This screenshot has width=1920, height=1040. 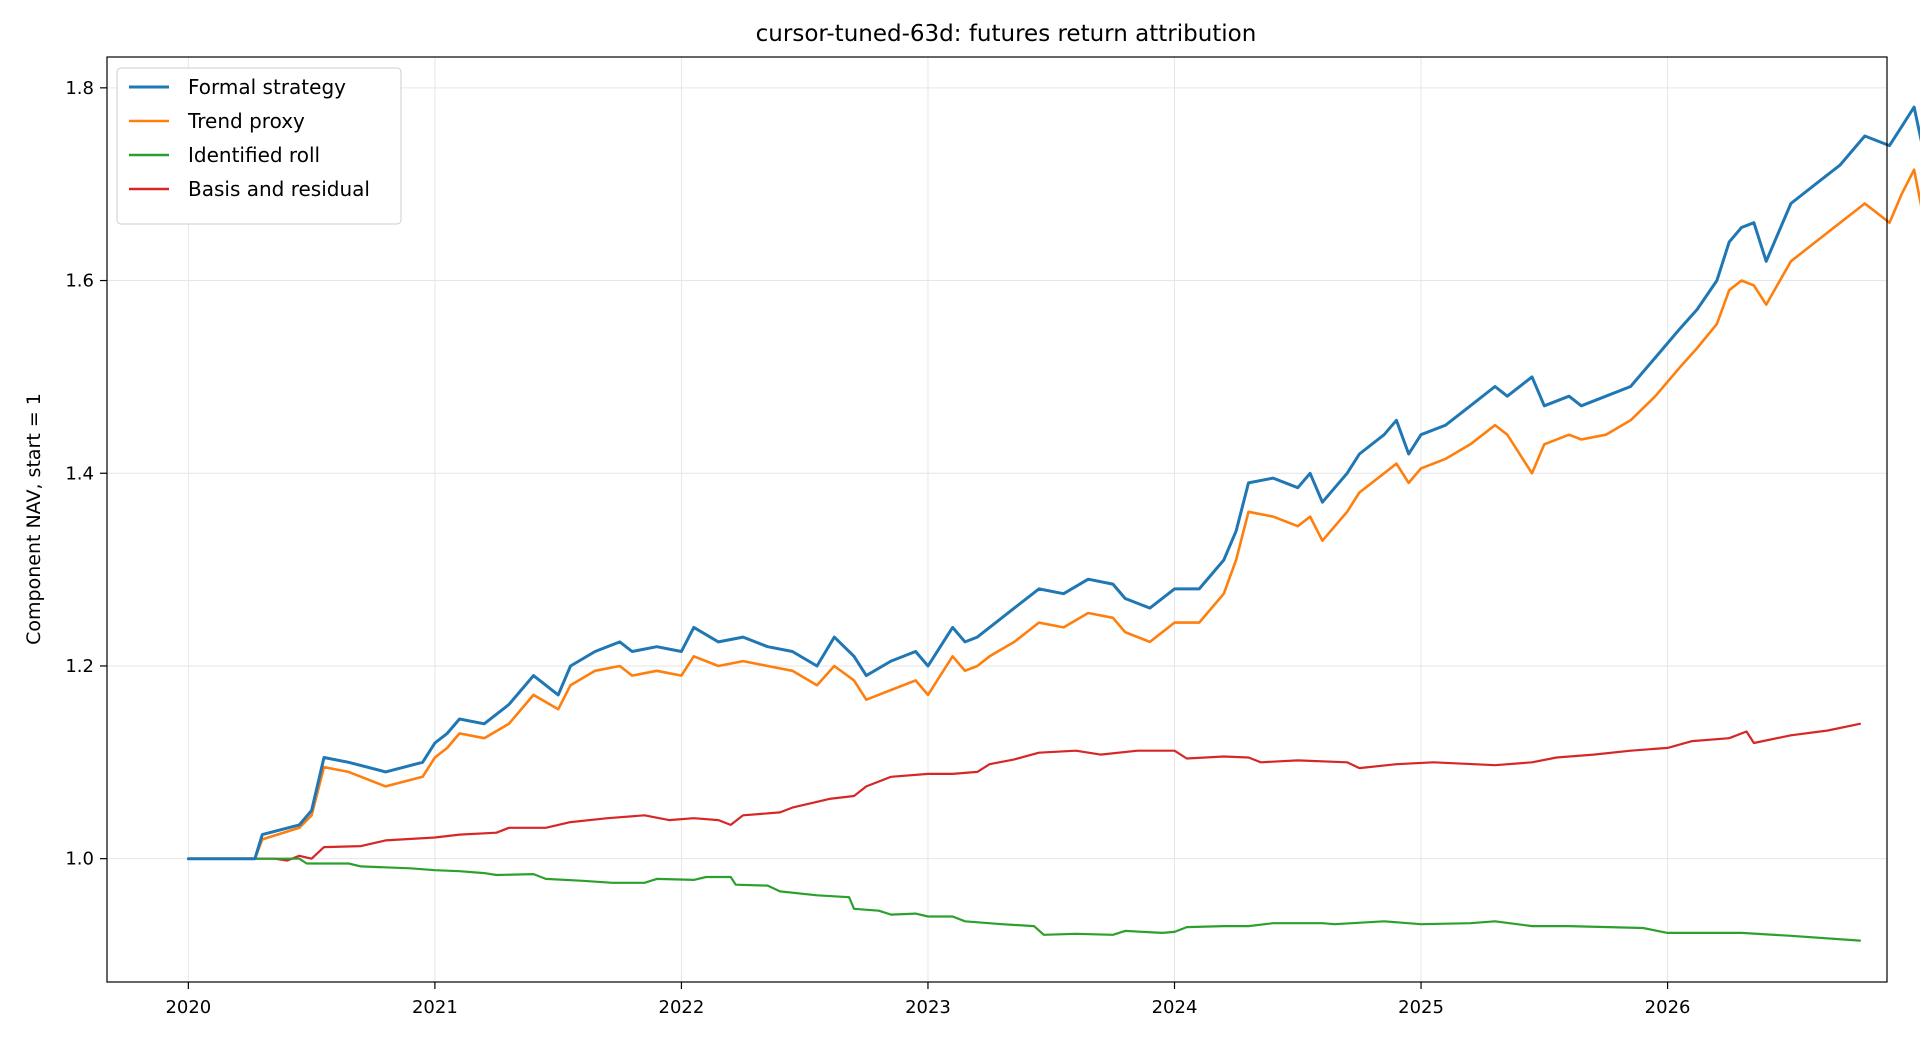 What do you see at coordinates (34, 519) in the screenshot?
I see `y-axis-label: Component NAV, start = 1` at bounding box center [34, 519].